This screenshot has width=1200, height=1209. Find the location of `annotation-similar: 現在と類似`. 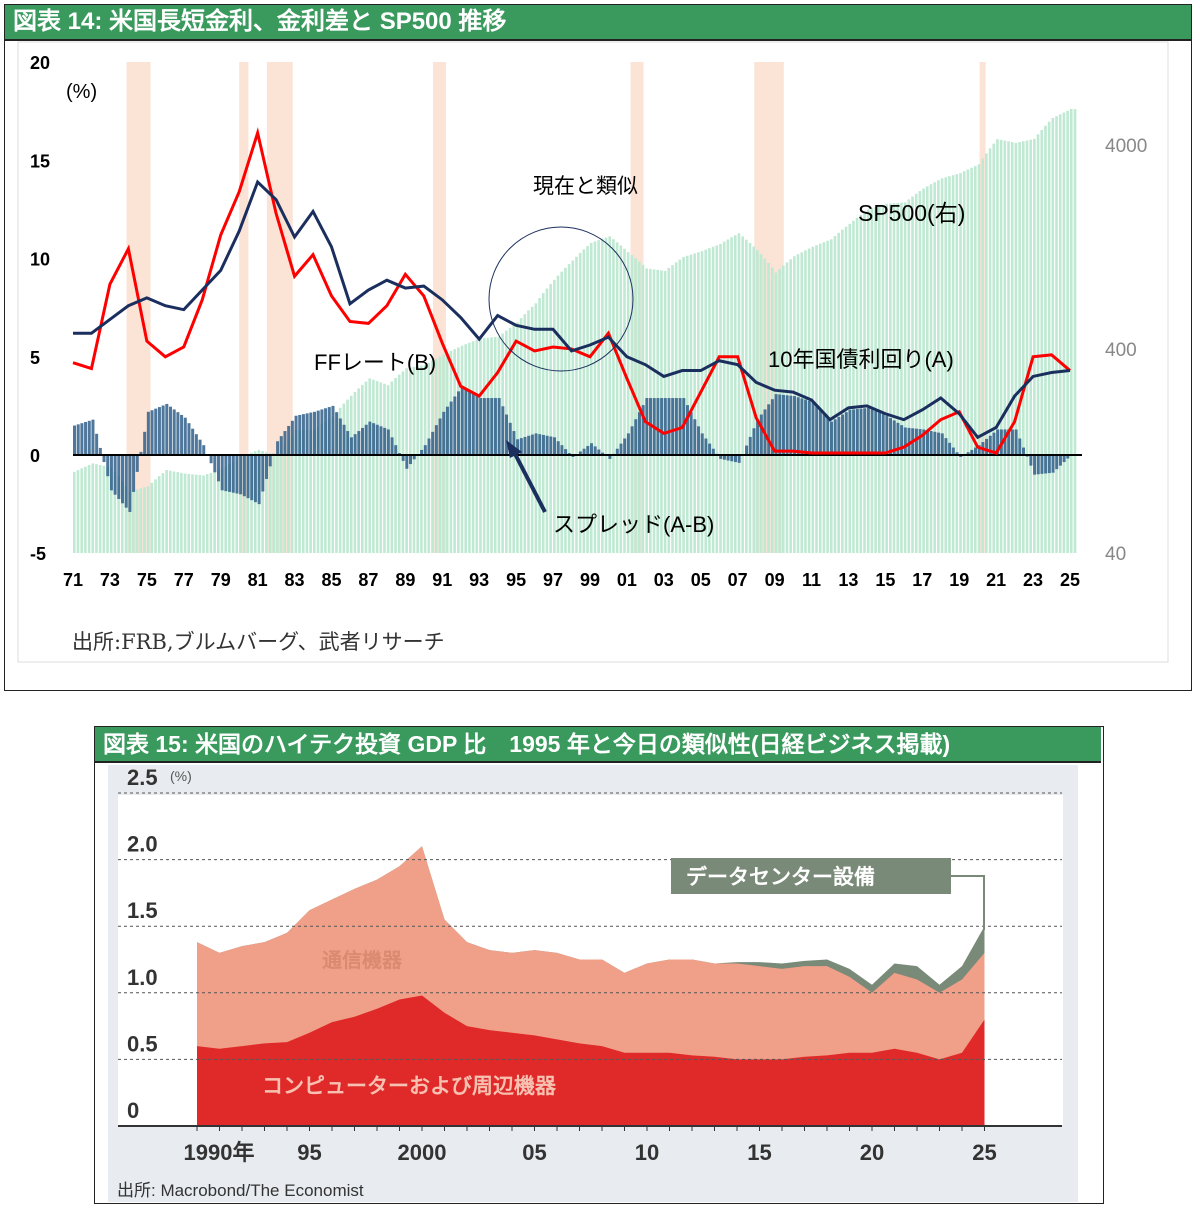

annotation-similar: 現在と類似 is located at coordinates (585, 186).